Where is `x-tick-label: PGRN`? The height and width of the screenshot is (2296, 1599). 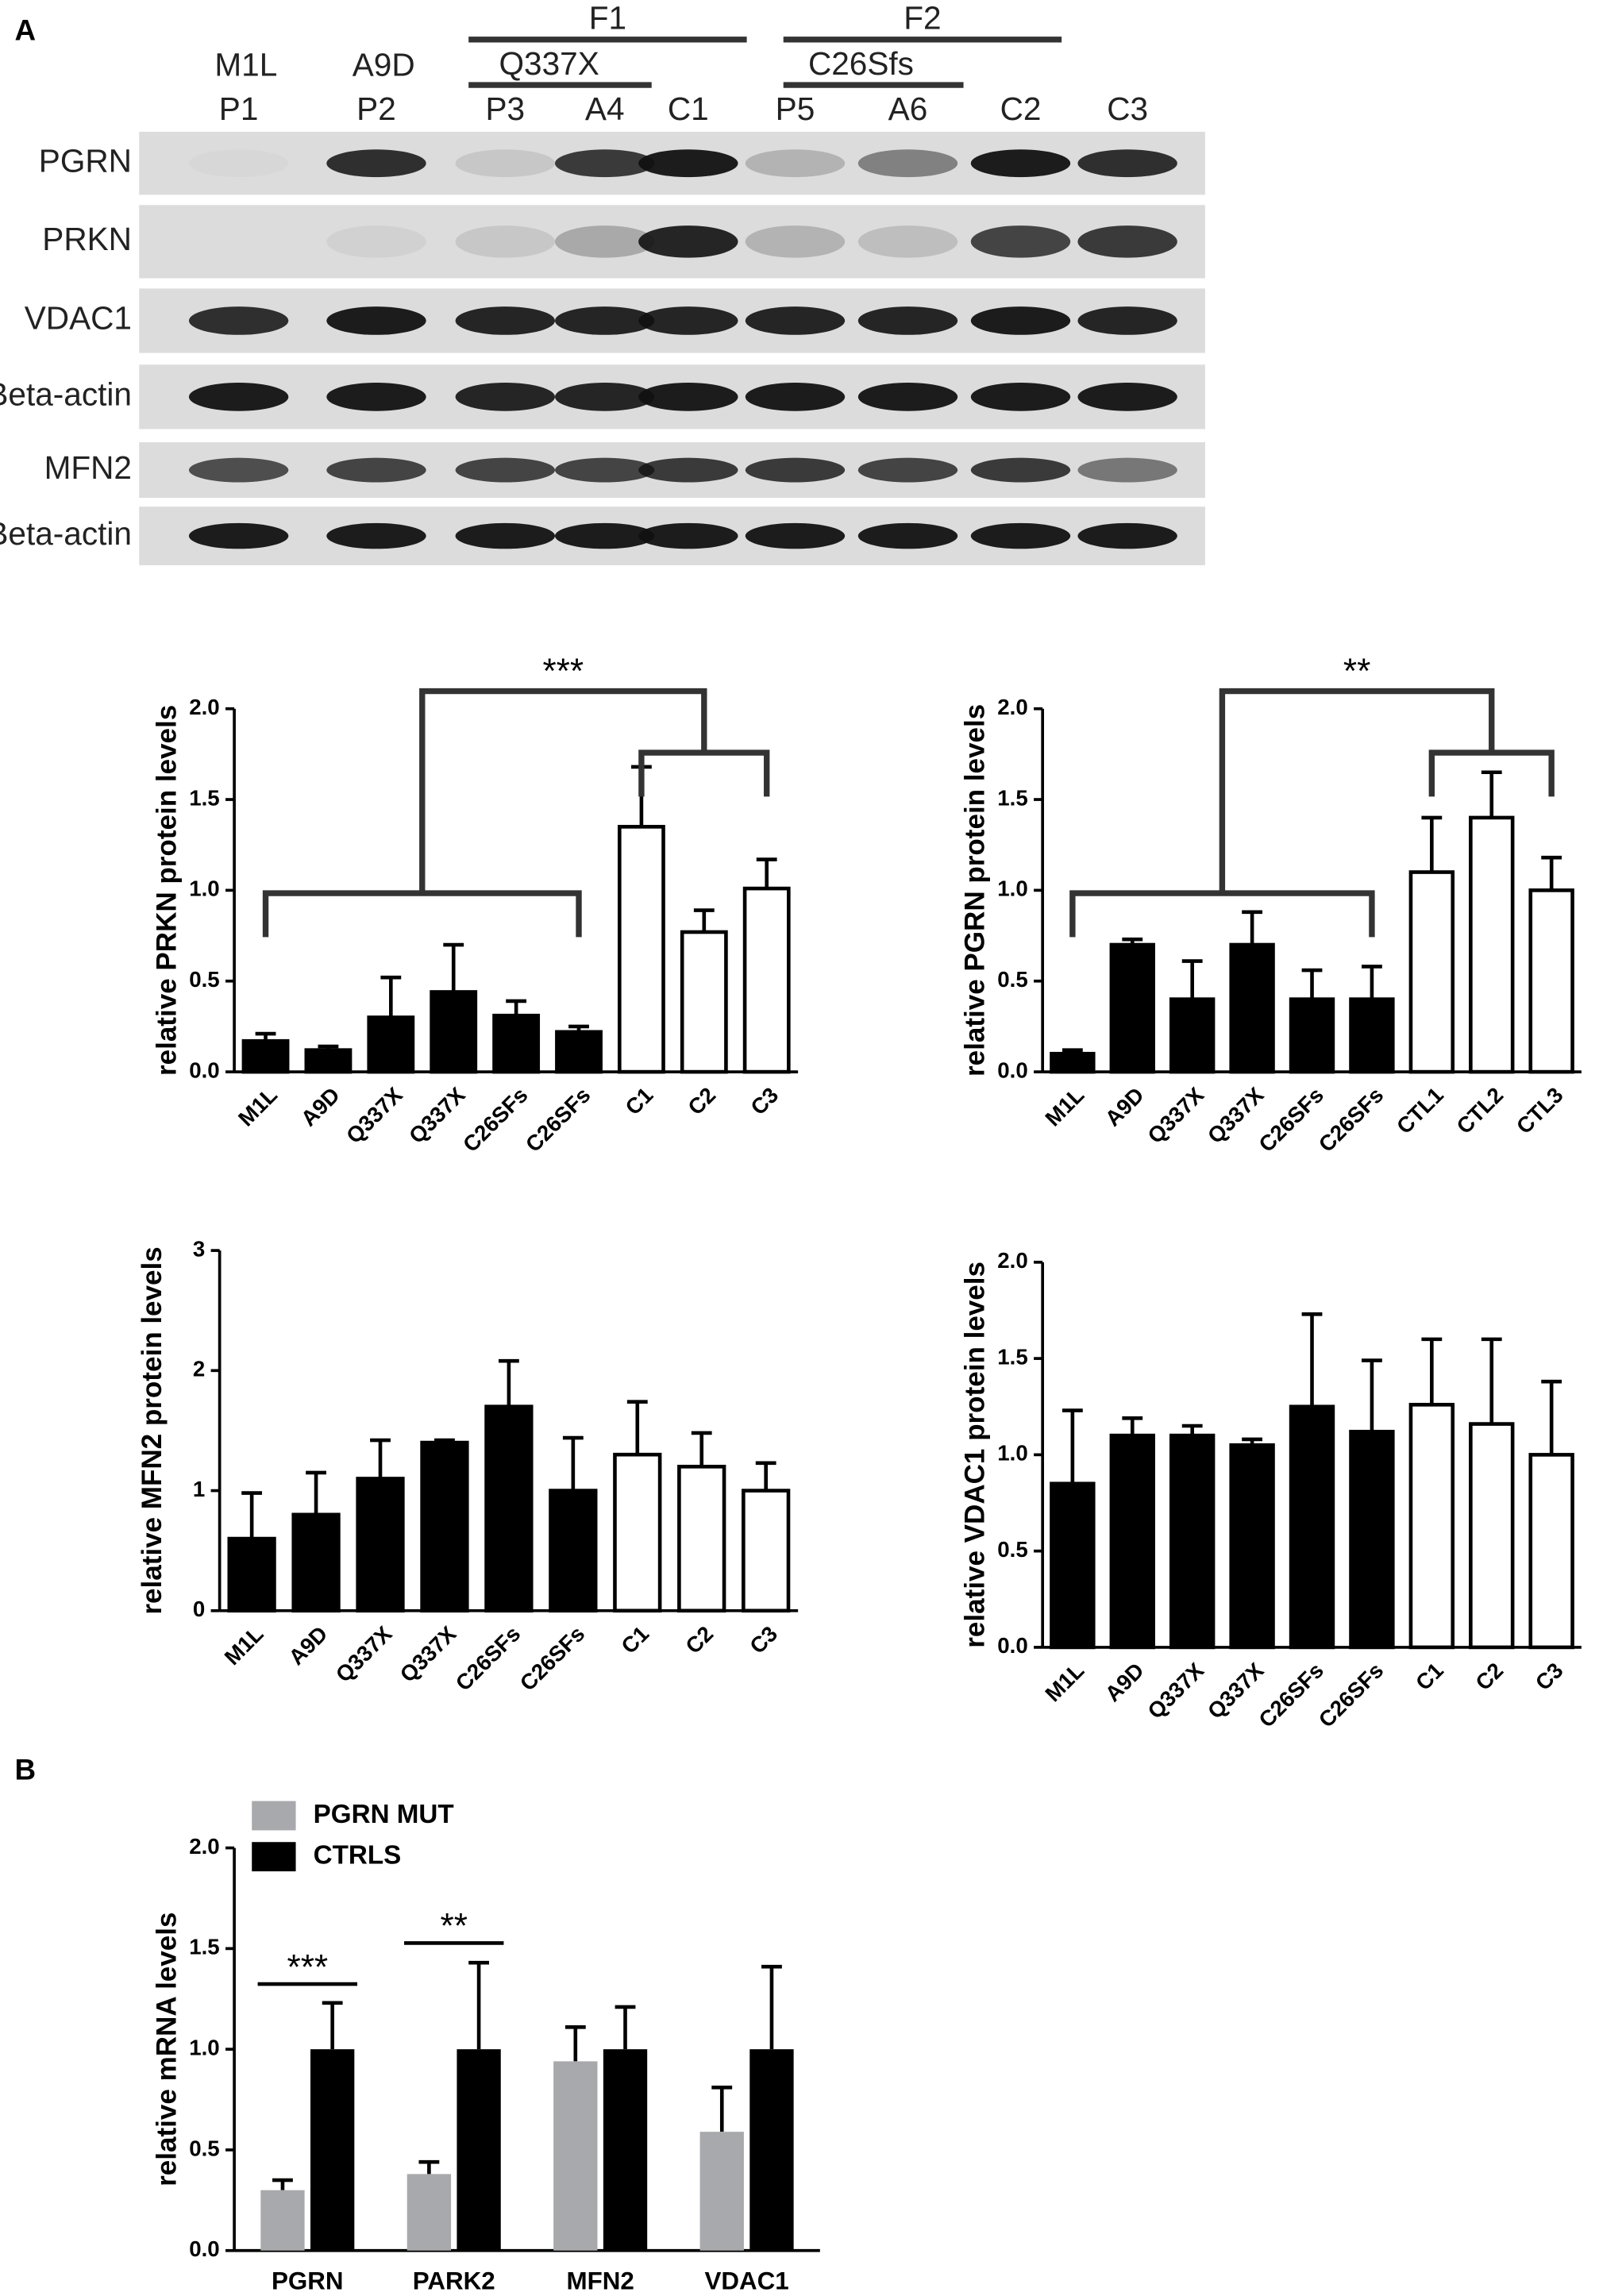 x-tick-label: PGRN is located at coordinates (308, 2281).